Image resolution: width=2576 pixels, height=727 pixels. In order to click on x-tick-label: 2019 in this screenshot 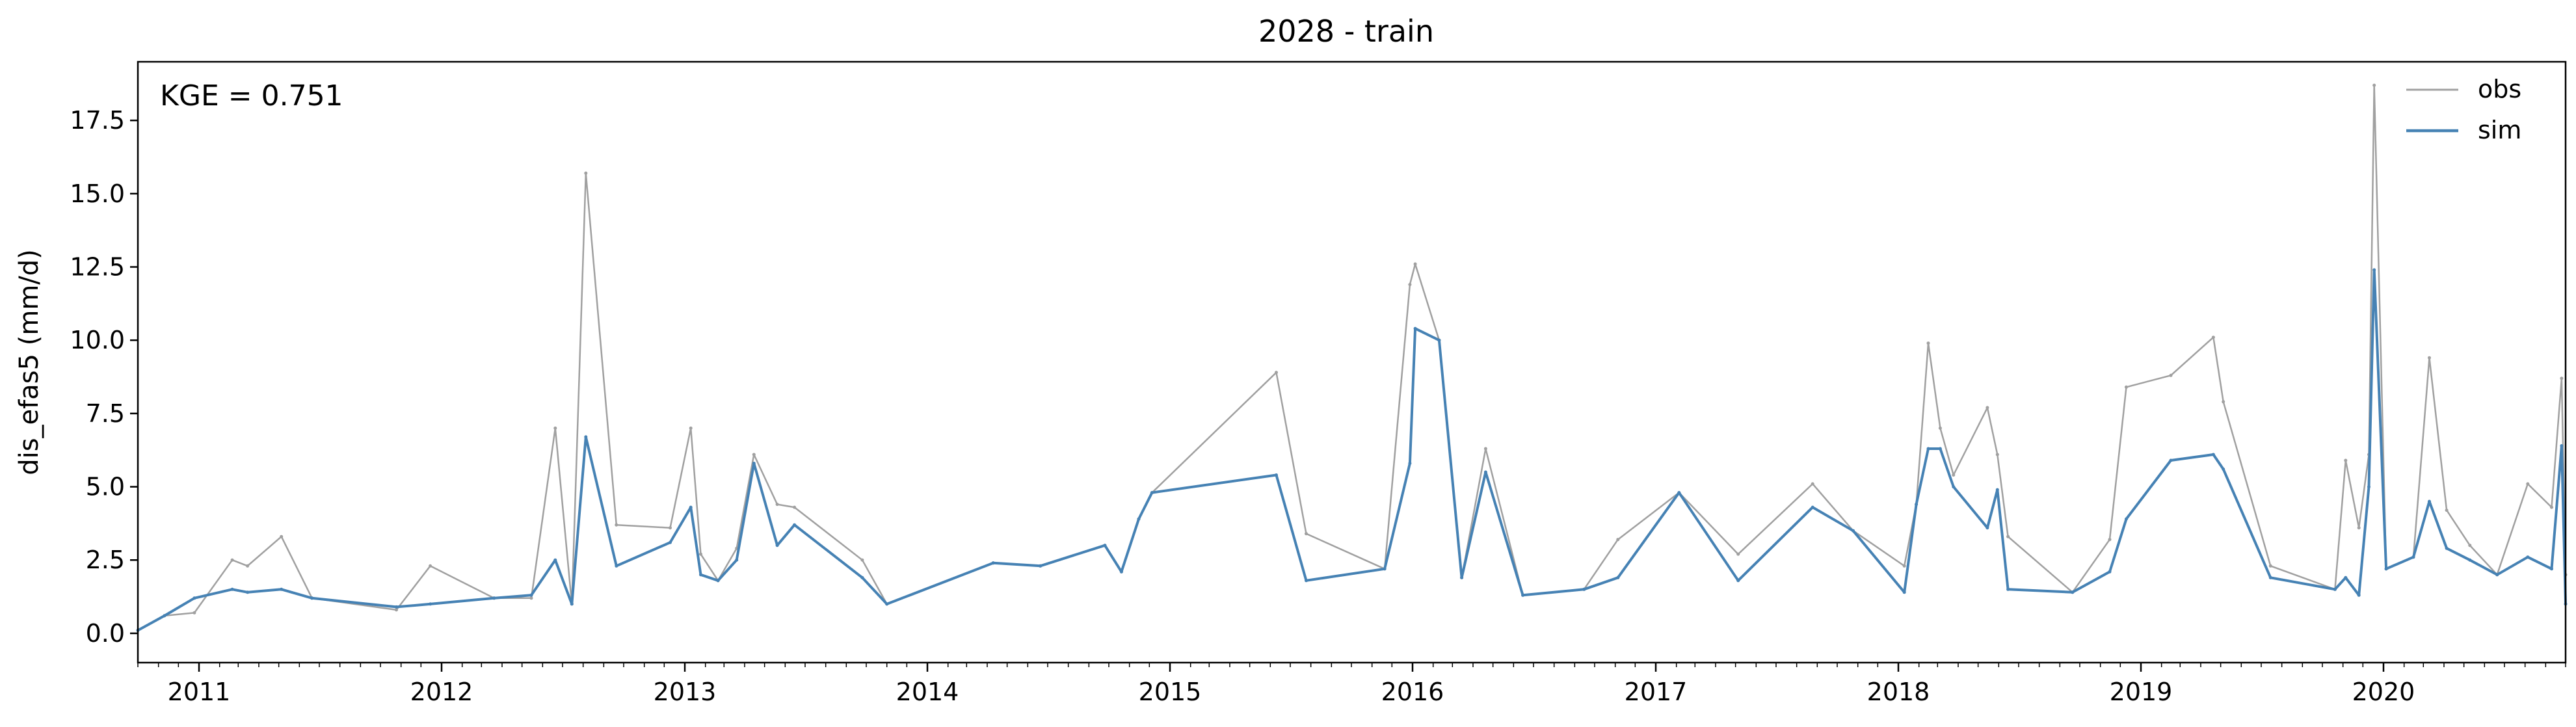, I will do `click(2141, 692)`.